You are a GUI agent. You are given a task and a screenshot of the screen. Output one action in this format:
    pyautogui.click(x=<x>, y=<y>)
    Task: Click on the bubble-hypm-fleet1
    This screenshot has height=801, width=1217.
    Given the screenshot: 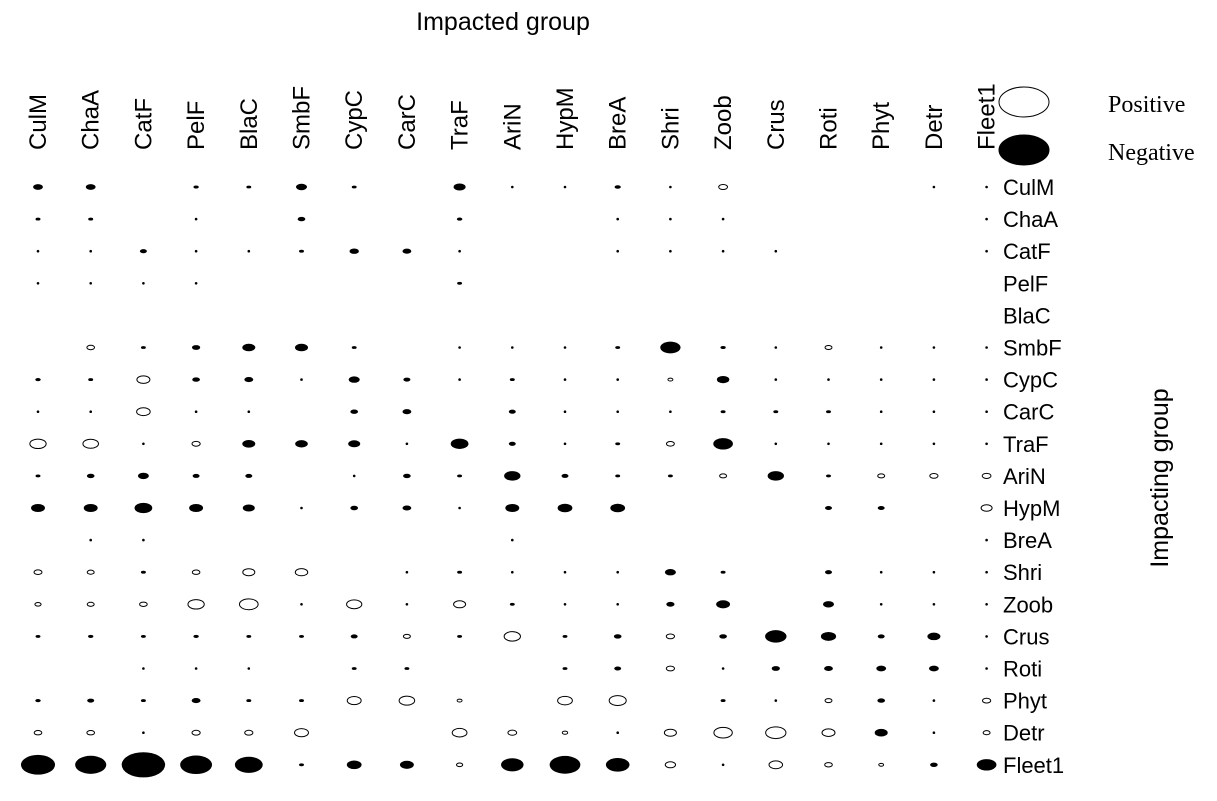 What is the action you would take?
    pyautogui.click(x=986, y=508)
    